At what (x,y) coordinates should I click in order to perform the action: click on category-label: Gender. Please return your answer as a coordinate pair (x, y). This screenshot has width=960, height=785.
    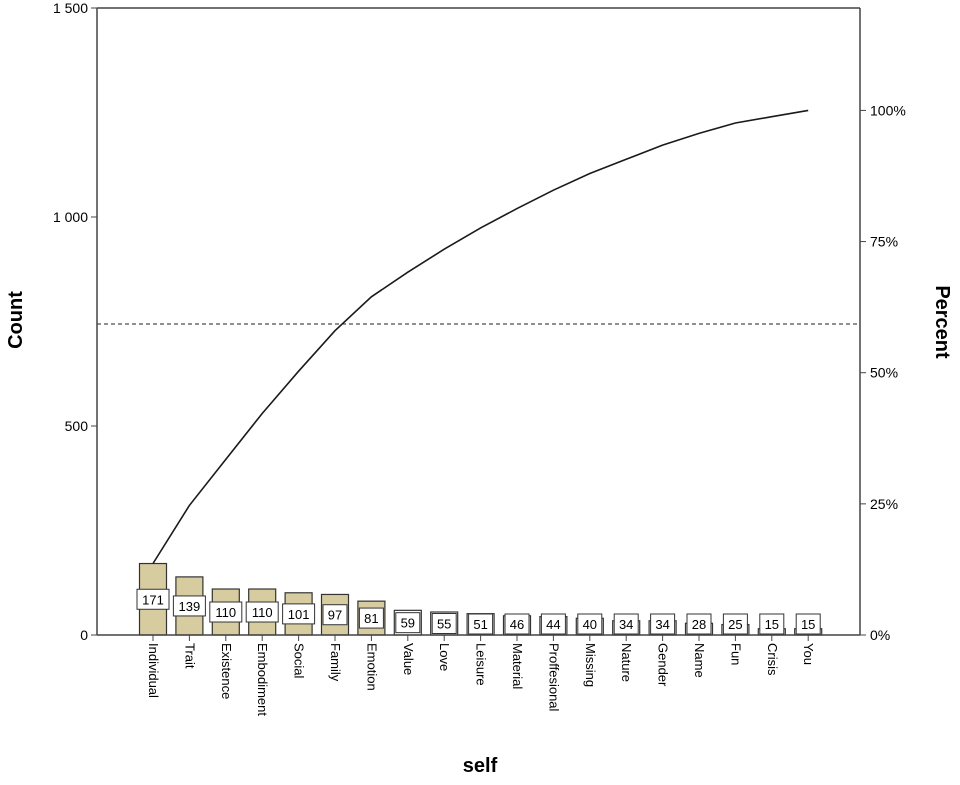
    Looking at the image, I should click on (663, 665).